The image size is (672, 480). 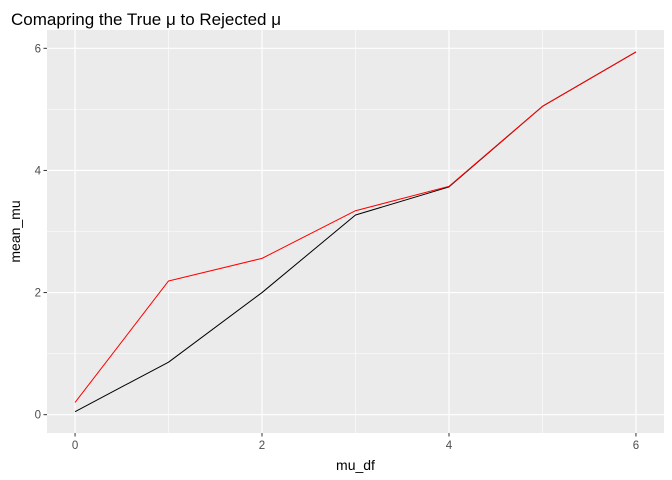 What do you see at coordinates (75, 446) in the screenshot?
I see `x-tick-label: 0` at bounding box center [75, 446].